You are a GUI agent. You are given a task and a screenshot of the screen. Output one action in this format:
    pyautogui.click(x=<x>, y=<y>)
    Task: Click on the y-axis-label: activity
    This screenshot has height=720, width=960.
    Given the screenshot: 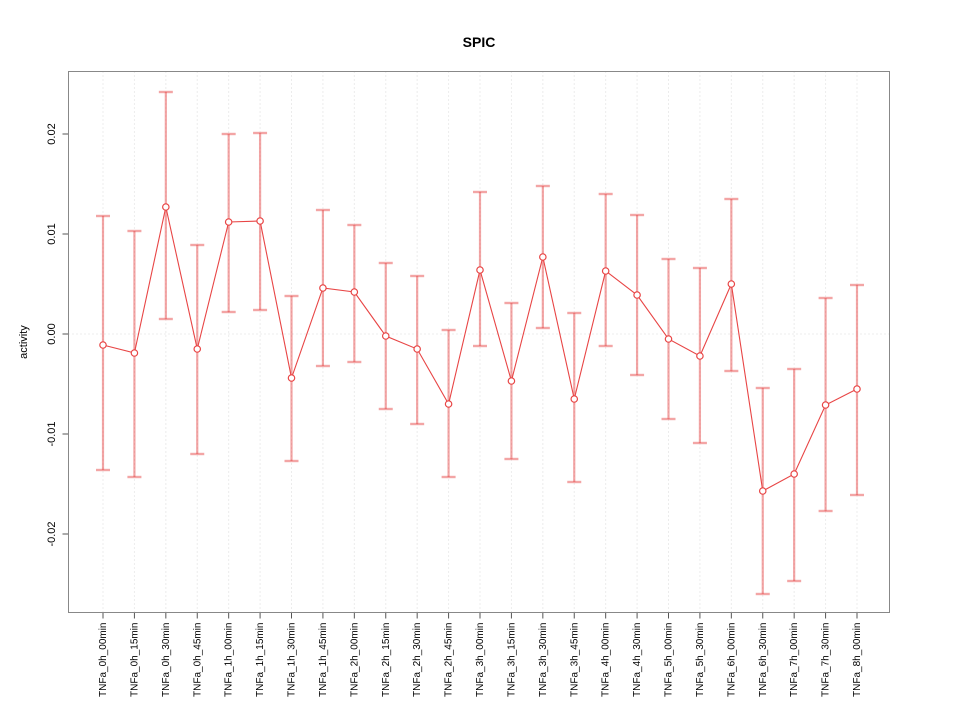 What is the action you would take?
    pyautogui.click(x=24, y=342)
    